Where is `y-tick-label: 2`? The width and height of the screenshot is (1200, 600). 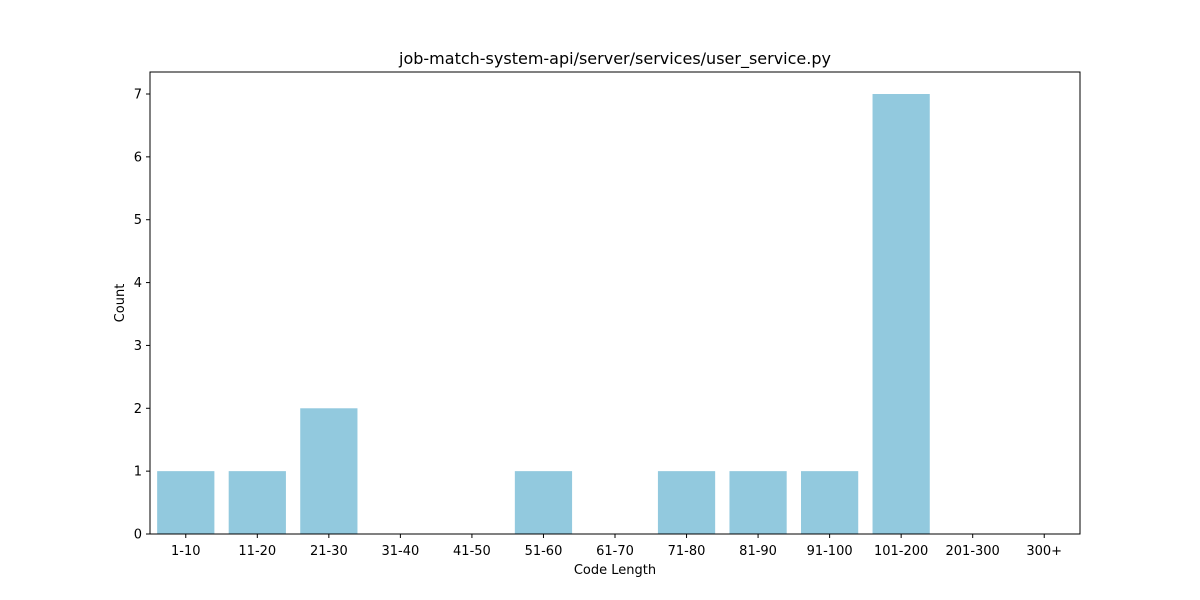
y-tick-label: 2 is located at coordinates (138, 409).